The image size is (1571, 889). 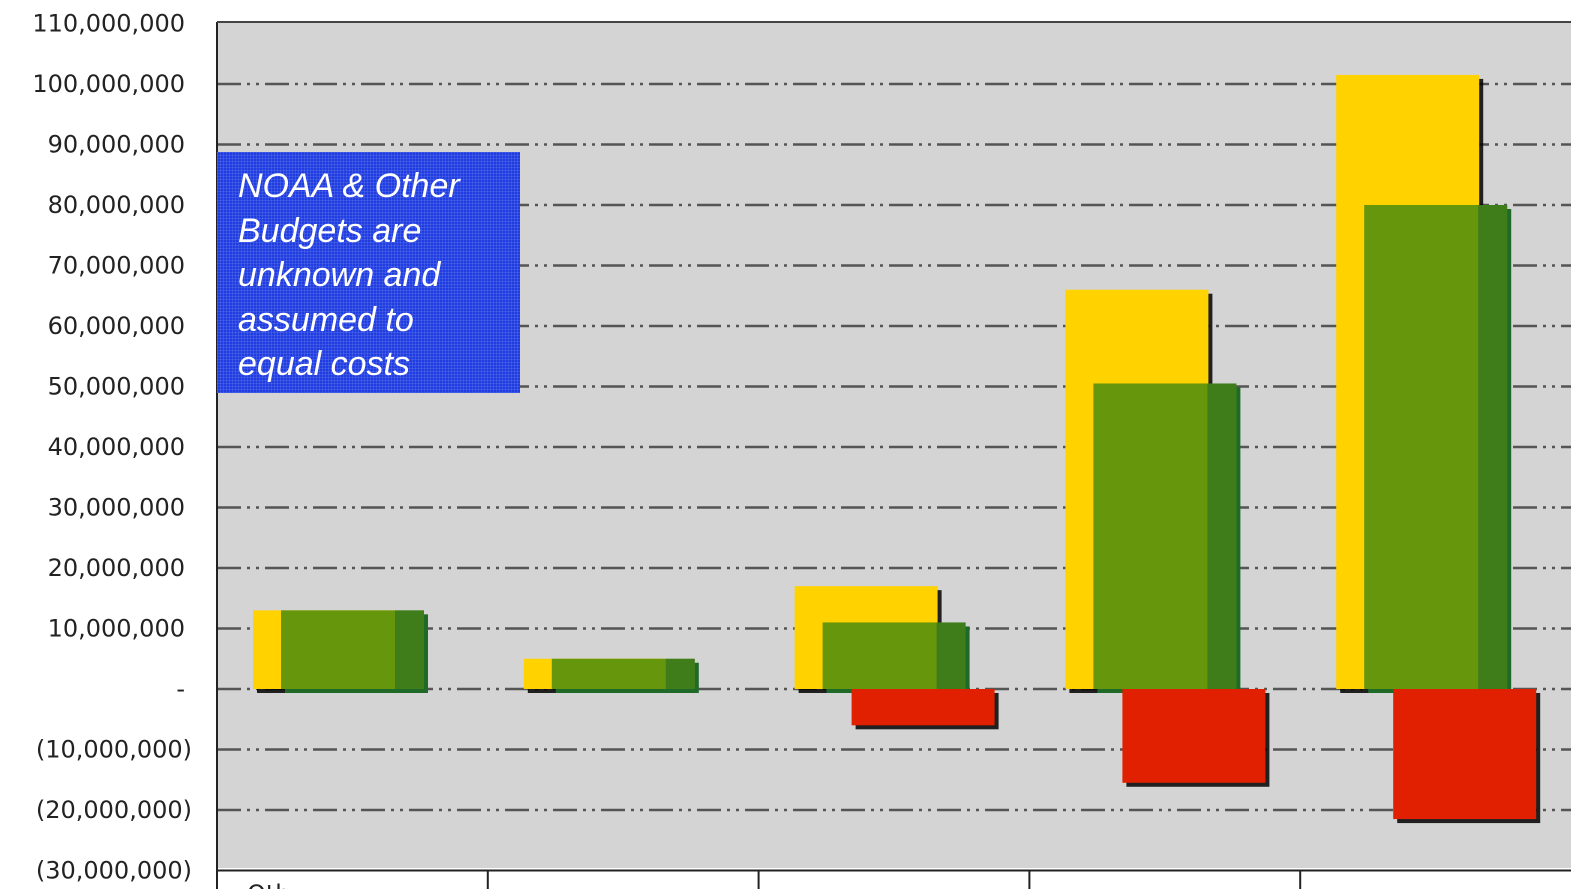 What do you see at coordinates (108, 84) in the screenshot?
I see `y-tick-label: 100,000,000` at bounding box center [108, 84].